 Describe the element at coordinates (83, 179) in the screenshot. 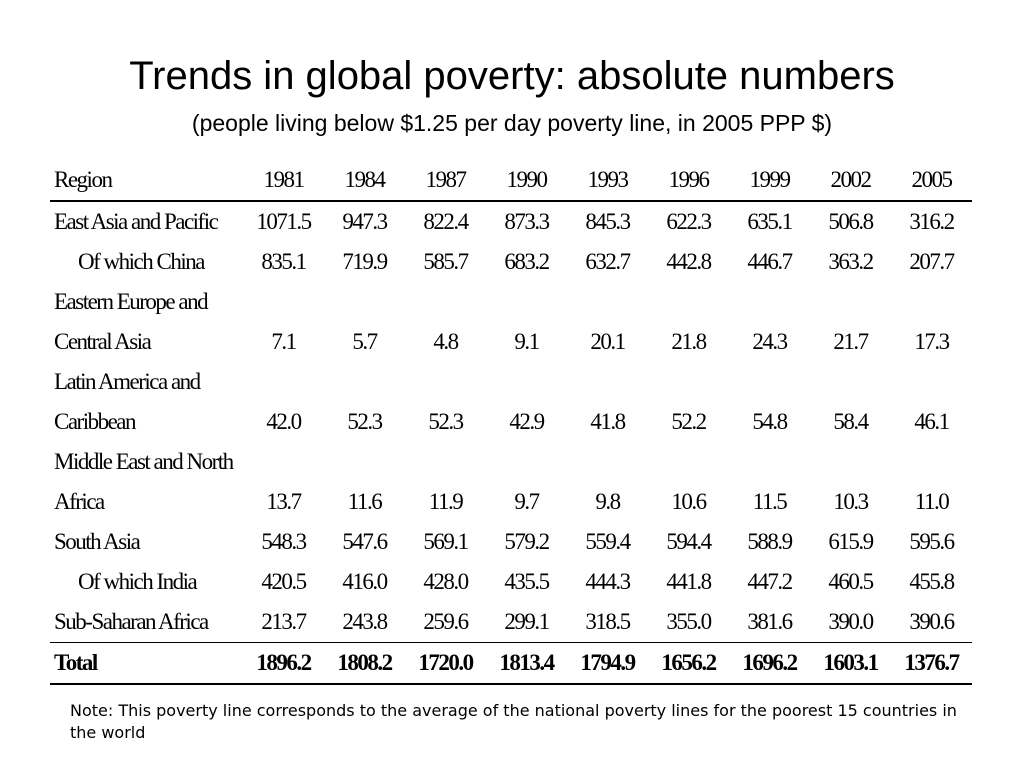

I see `region-header: Region` at that location.